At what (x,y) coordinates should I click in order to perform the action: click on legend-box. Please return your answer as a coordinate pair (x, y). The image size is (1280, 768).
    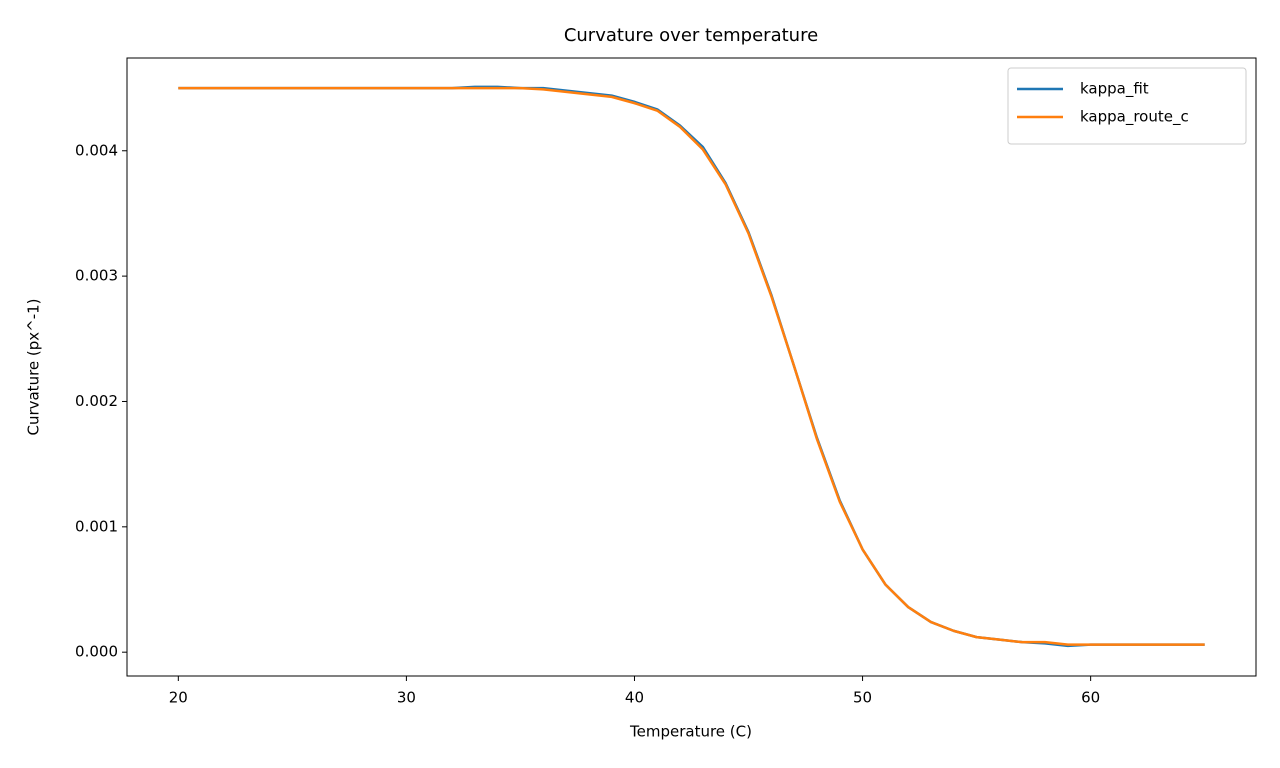
    Looking at the image, I should click on (1127, 106).